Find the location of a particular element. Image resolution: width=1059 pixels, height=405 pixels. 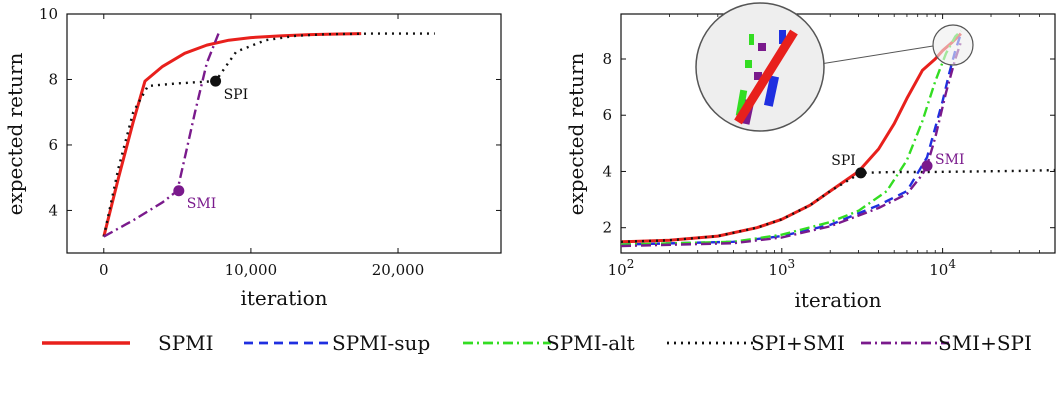

left-y-axis-label: expected return is located at coordinates (15, 134).